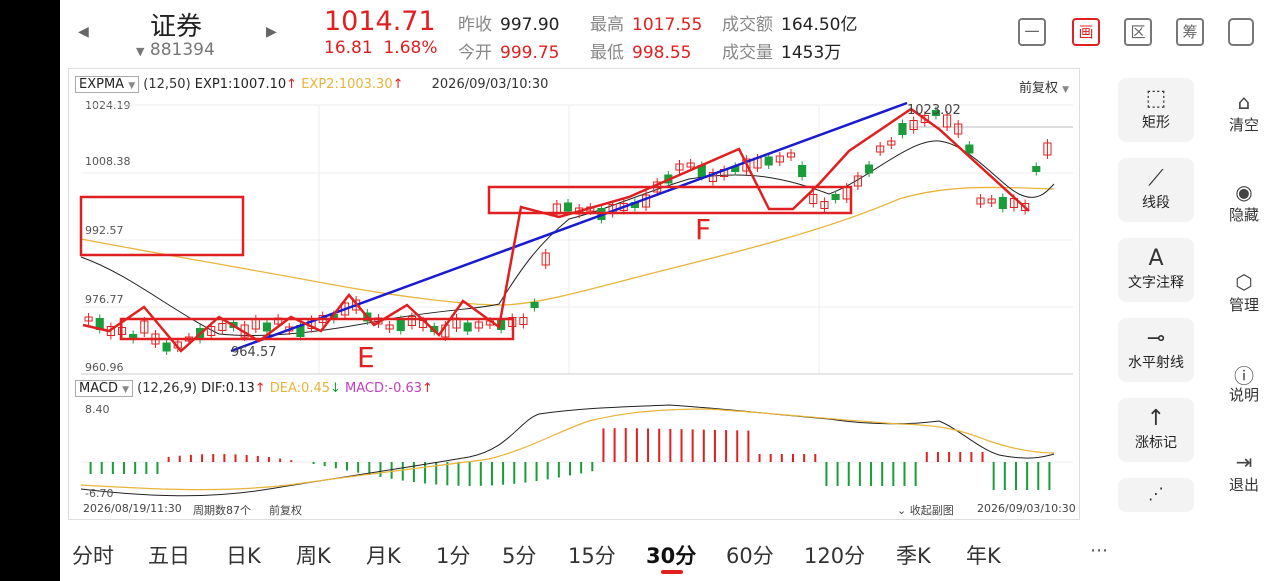 The width and height of the screenshot is (1278, 581). Describe the element at coordinates (104, 367) in the screenshot. I see `y-tick-4: 960.96` at that location.